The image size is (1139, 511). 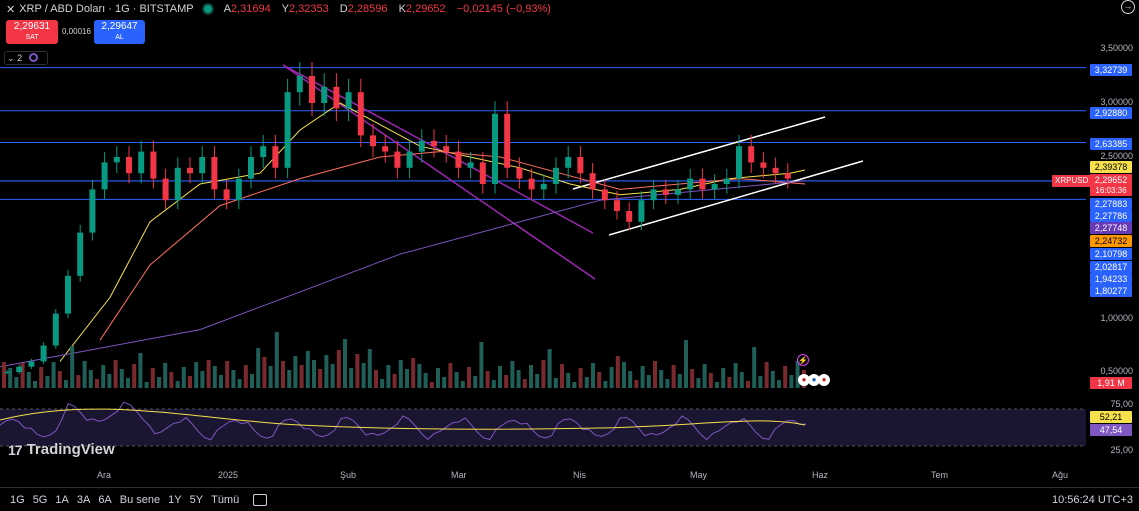 I want to click on price-label: 2,27748, so click(x=1111, y=228).